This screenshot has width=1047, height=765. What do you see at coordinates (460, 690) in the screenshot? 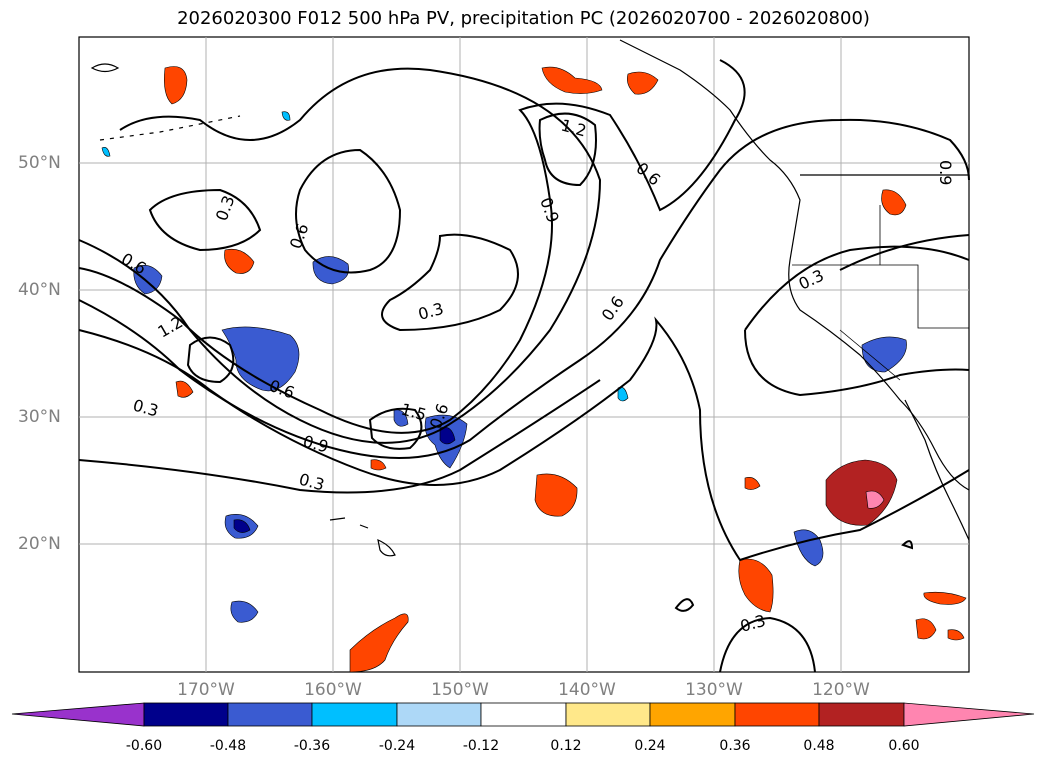
I see `lon-label: 150°W` at bounding box center [460, 690].